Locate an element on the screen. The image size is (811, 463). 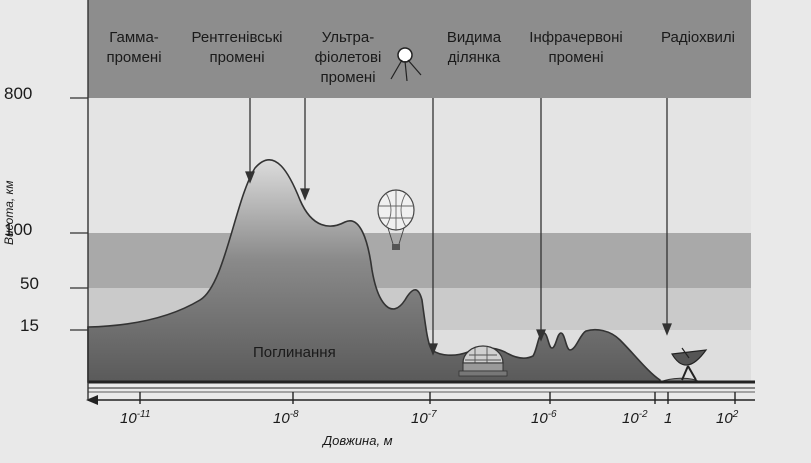
hot-air-balloon-icon is located at coordinates (396, 219).